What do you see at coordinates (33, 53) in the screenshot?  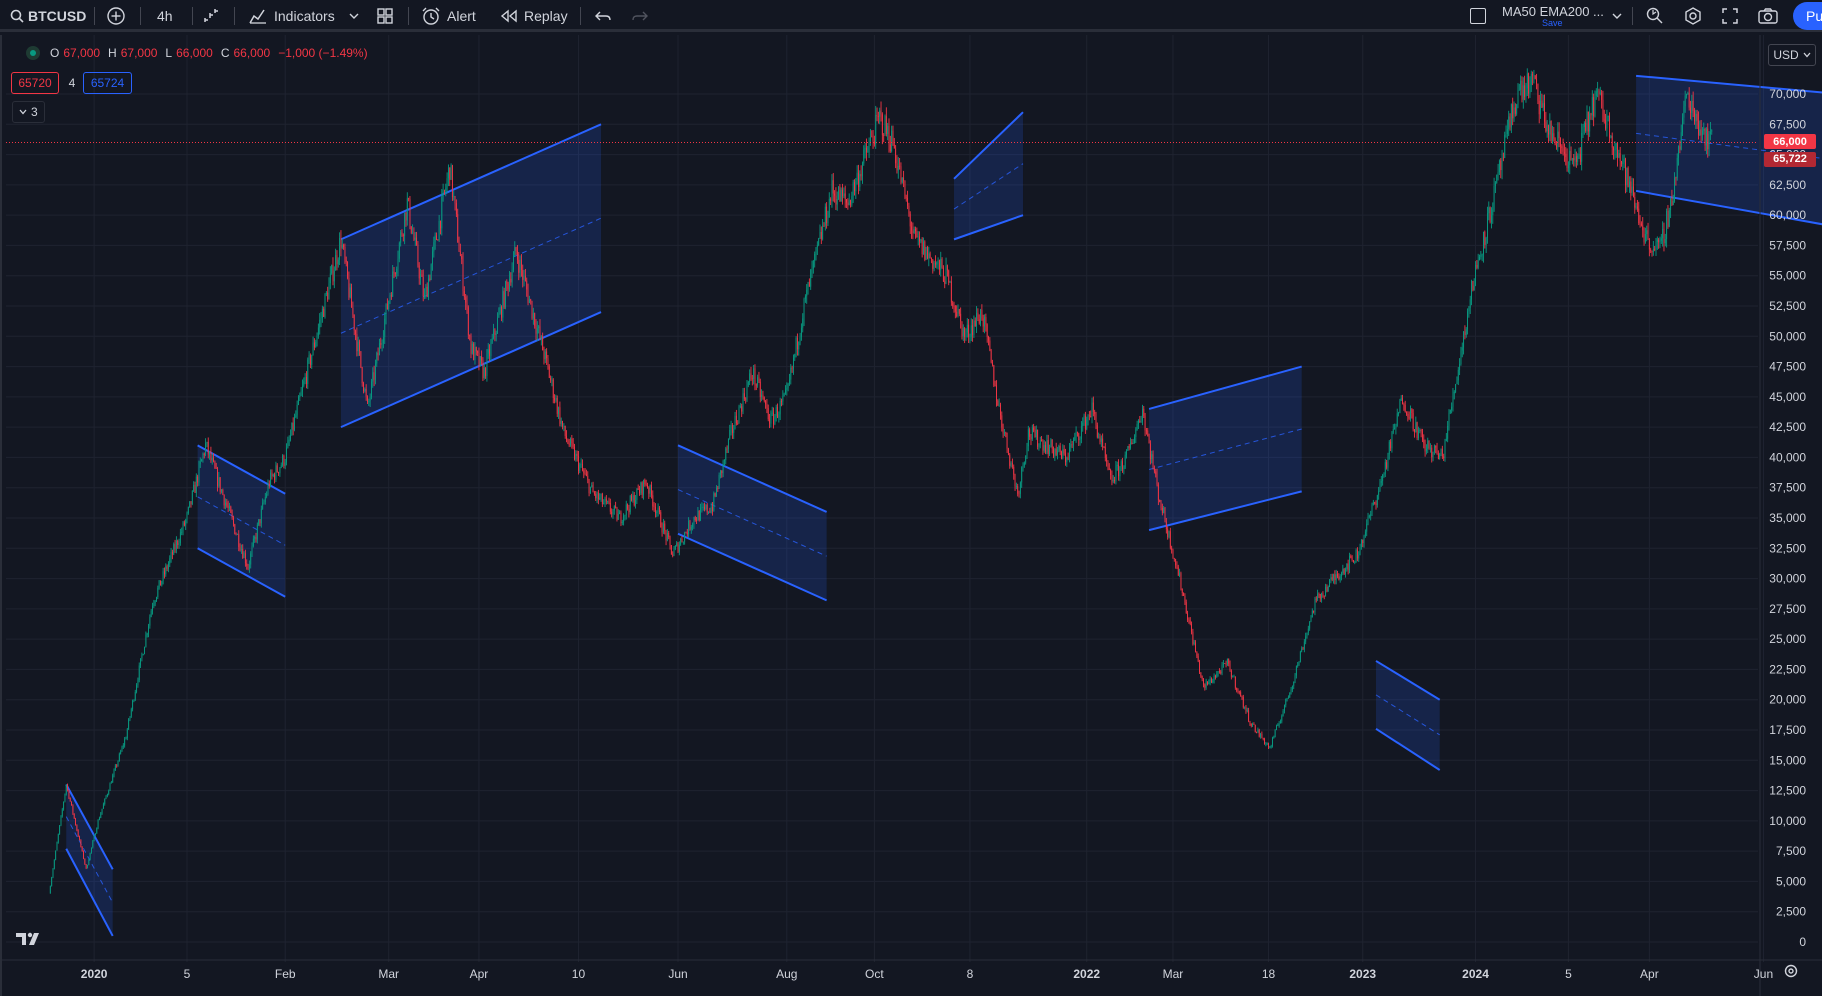 I see `market-status-icon` at bounding box center [33, 53].